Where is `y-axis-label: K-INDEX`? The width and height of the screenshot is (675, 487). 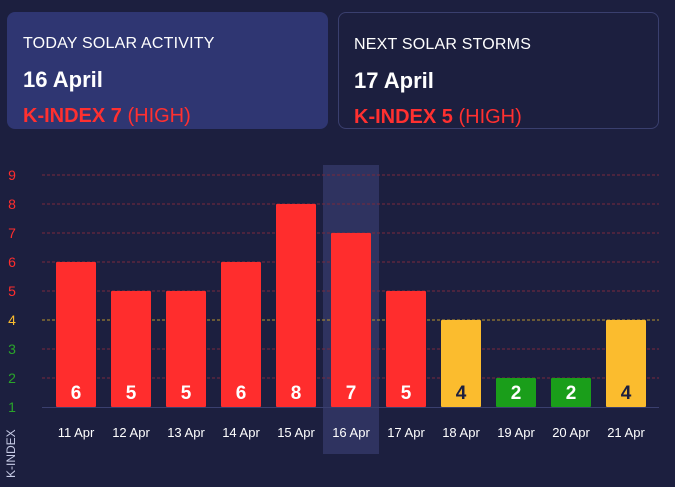
y-axis-label: K-INDEX is located at coordinates (11, 453).